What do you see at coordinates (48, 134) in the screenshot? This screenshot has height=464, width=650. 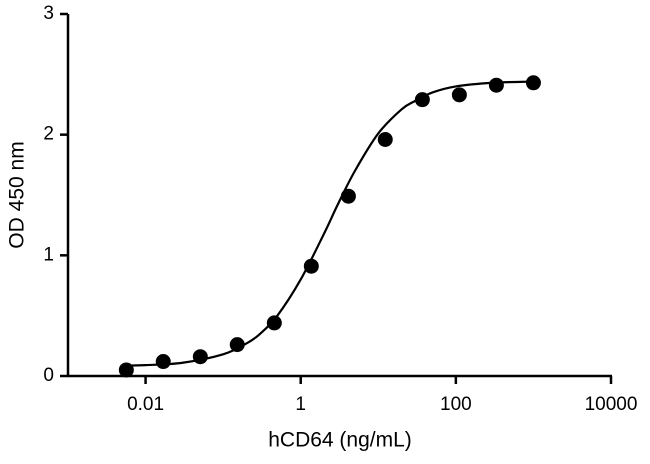 I see `y-tick-label: 2` at bounding box center [48, 134].